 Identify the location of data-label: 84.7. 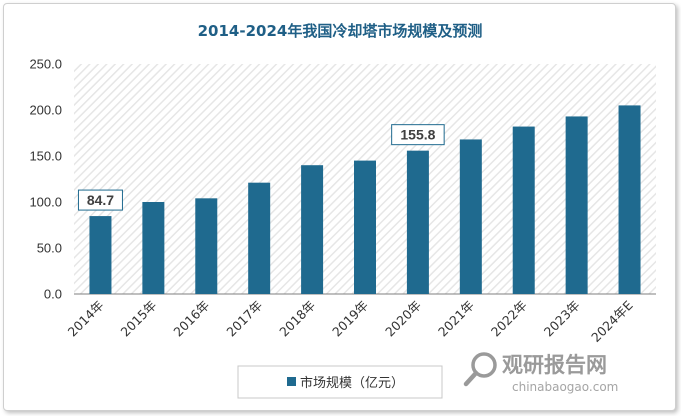
(100, 200).